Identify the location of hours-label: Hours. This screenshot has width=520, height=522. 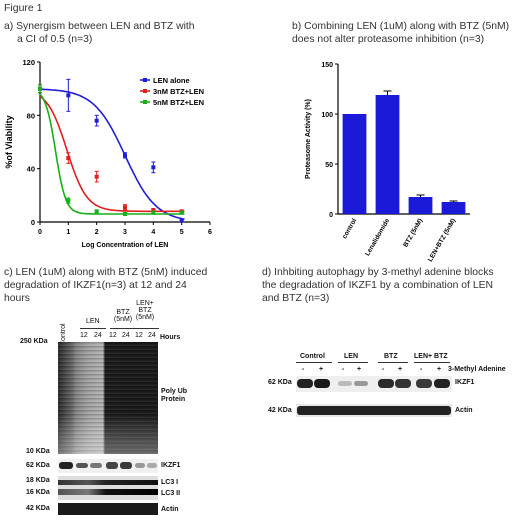
(170, 337).